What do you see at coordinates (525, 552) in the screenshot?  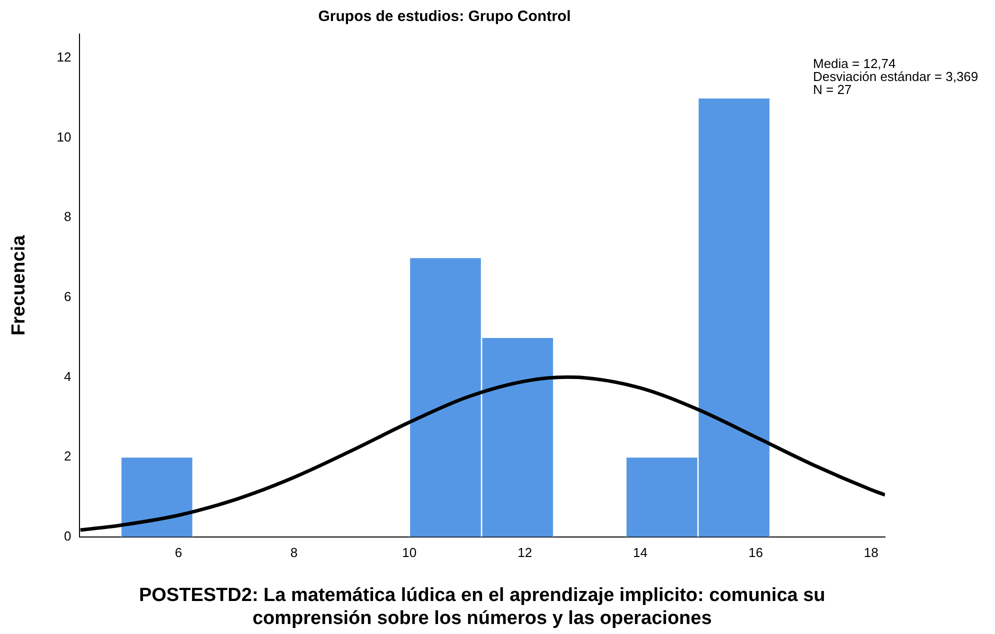 I see `x-tick-label: 12` at bounding box center [525, 552].